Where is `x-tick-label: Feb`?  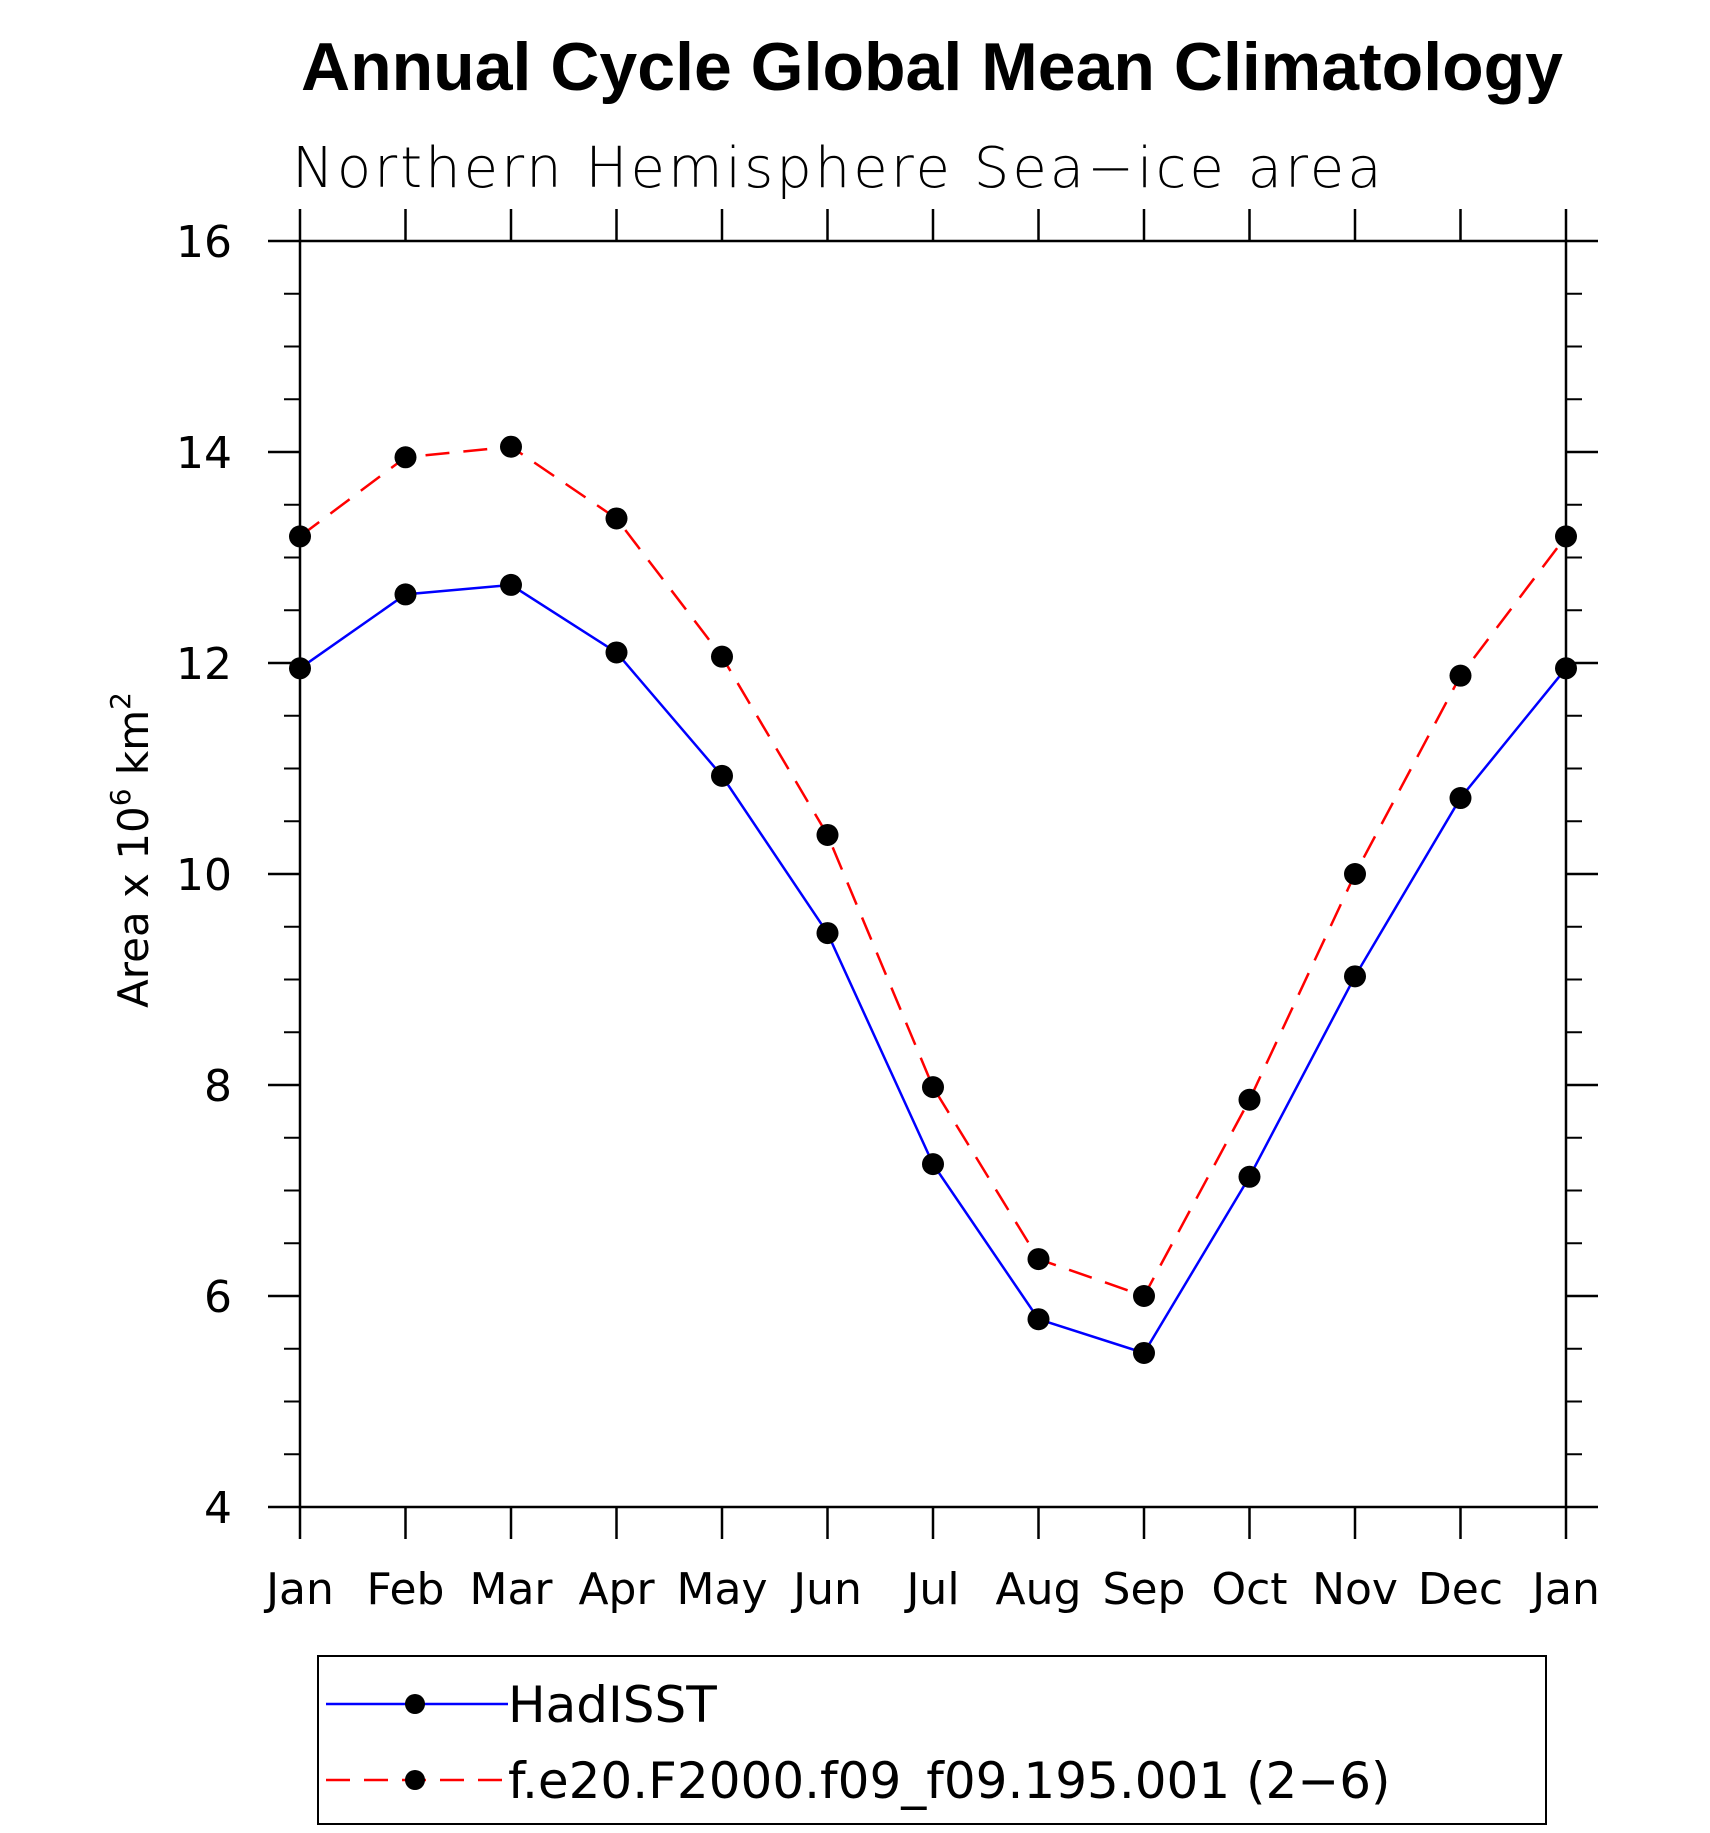
x-tick-label: Feb is located at coordinates (406, 1589).